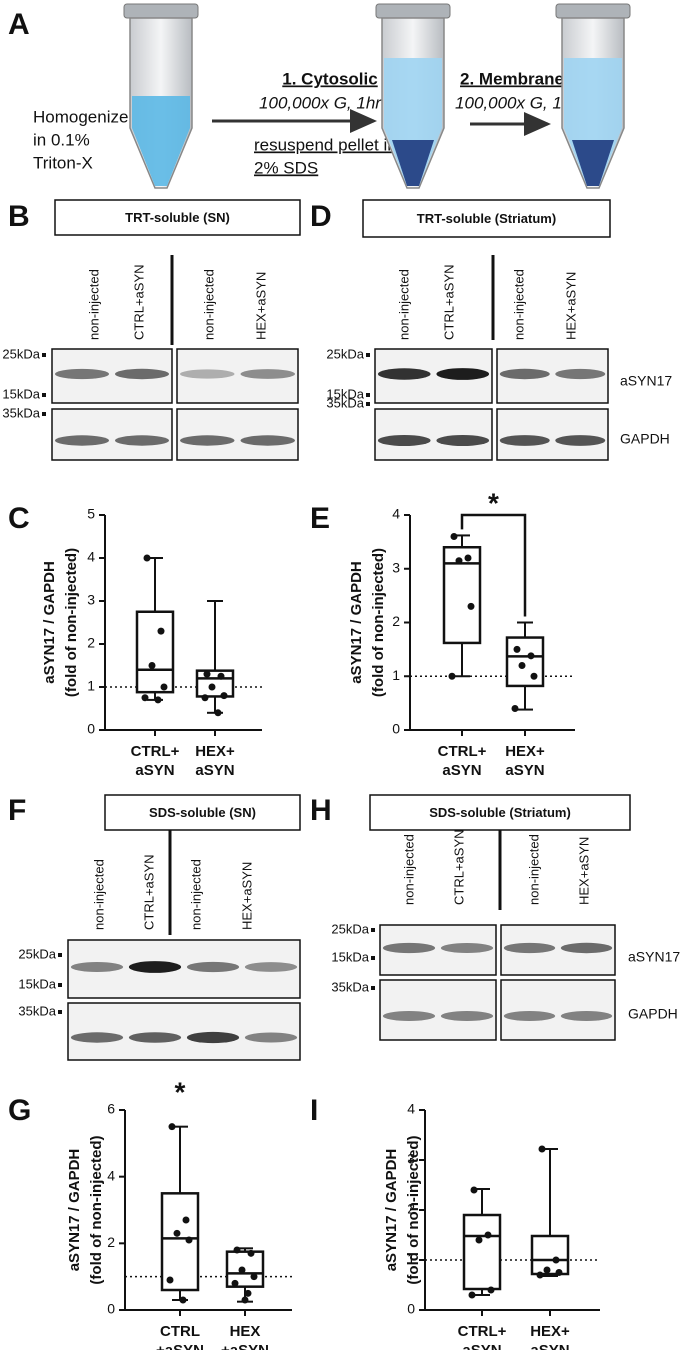  Describe the element at coordinates (500, 812) in the screenshot. I see `blot-title: SDS-soluble (Striatum)` at that location.